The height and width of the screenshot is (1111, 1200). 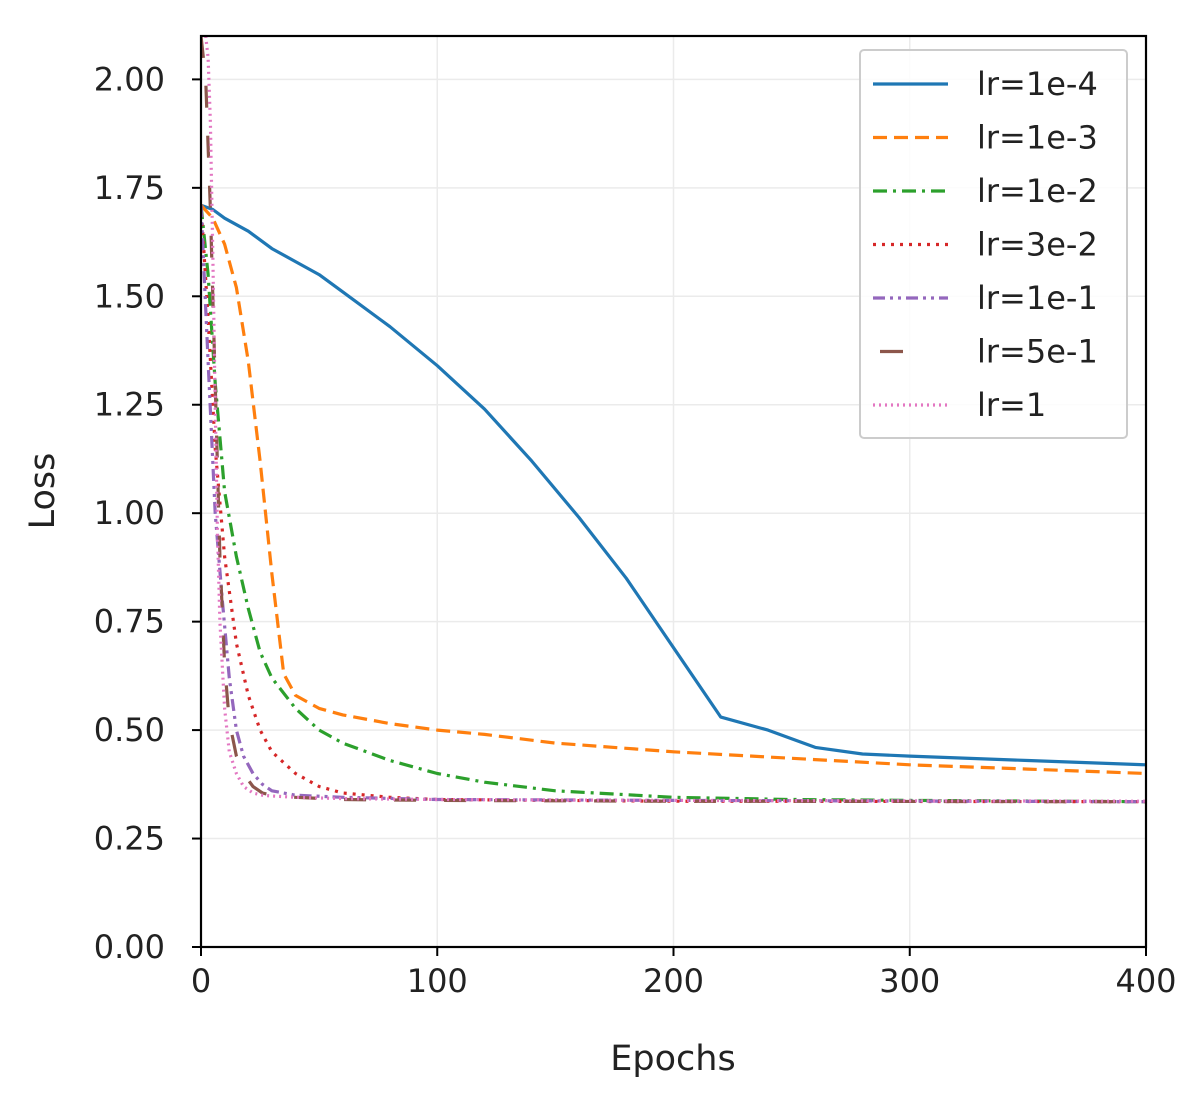 What do you see at coordinates (129, 622) in the screenshot?
I see `y-tick-label: 0.75` at bounding box center [129, 622].